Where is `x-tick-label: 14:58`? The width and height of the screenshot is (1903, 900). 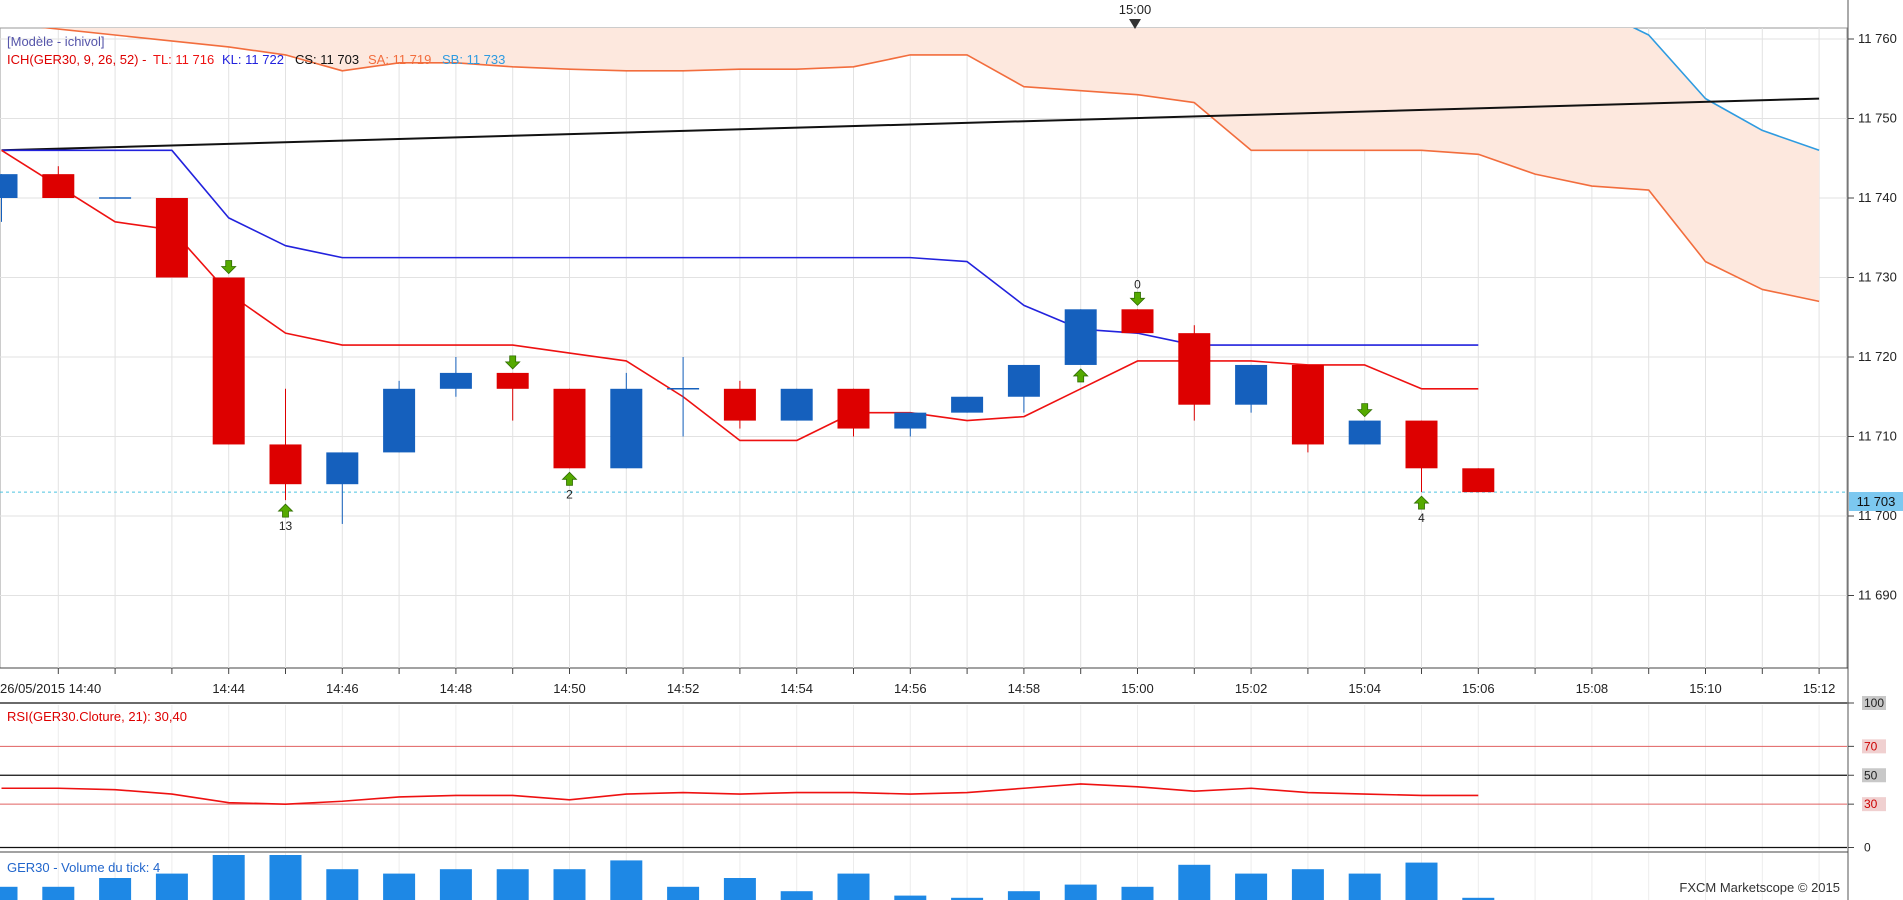
x-tick-label: 14:58 is located at coordinates (1024, 688).